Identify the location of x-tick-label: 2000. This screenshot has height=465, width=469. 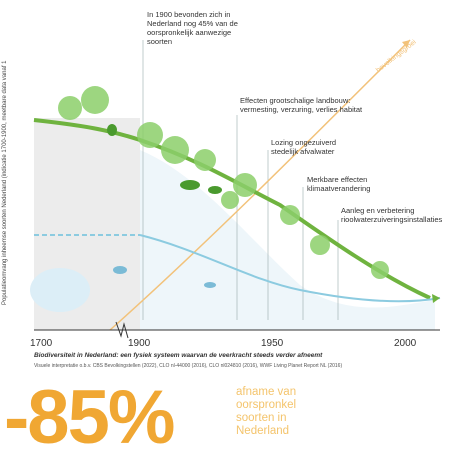
(405, 343).